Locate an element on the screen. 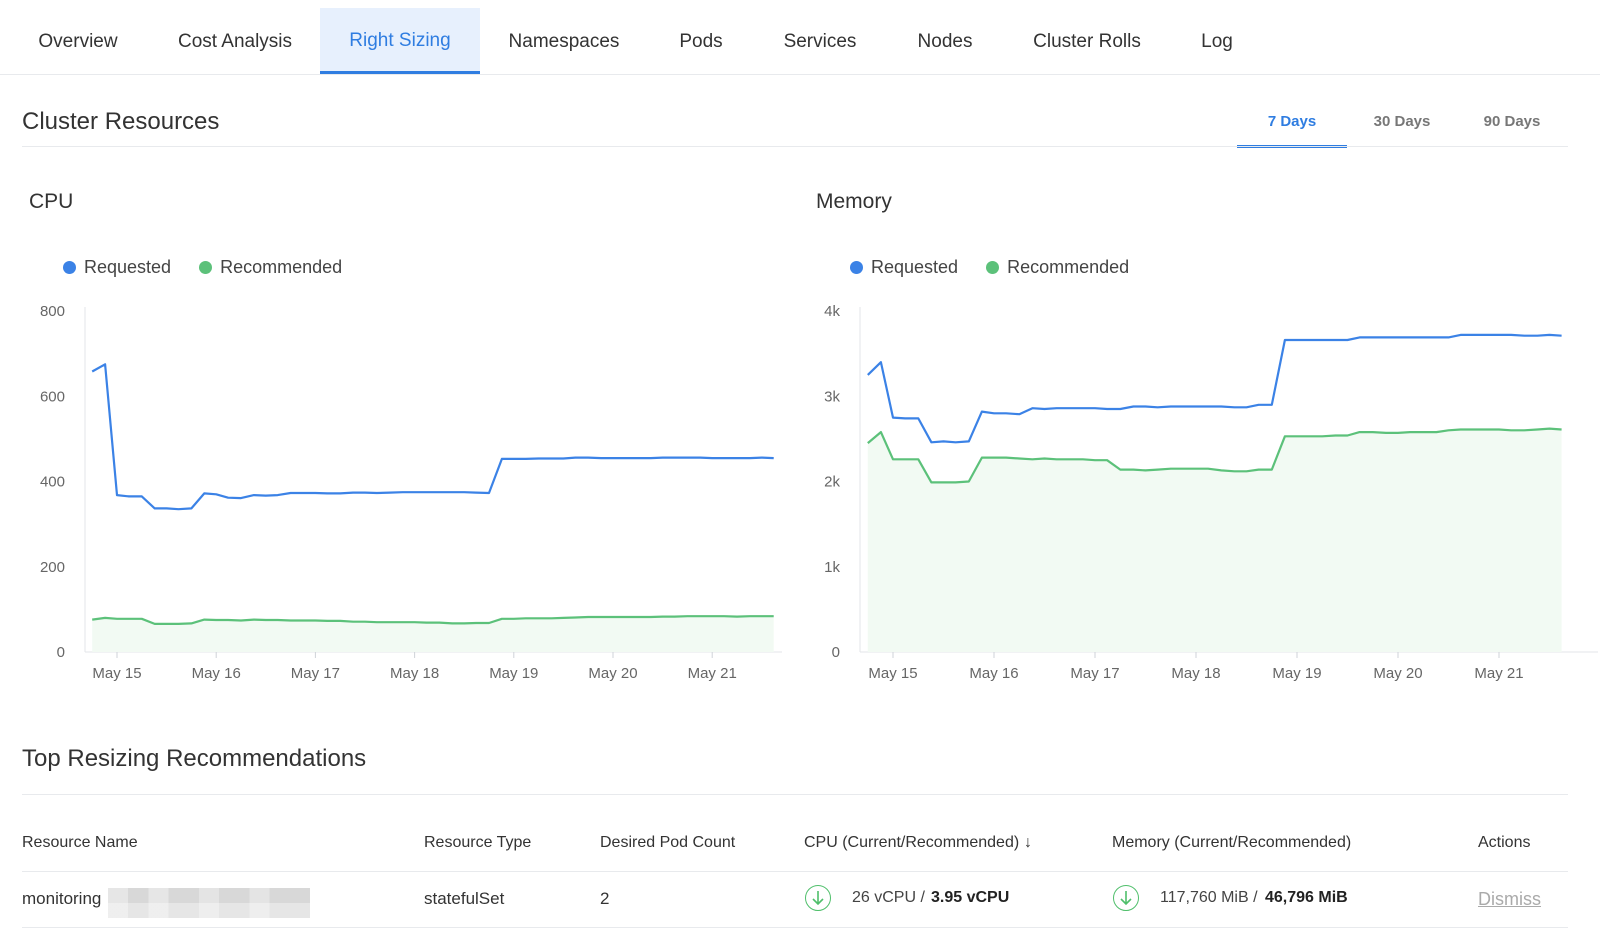  cpu-current: 26 vCPU / is located at coordinates (888, 897).